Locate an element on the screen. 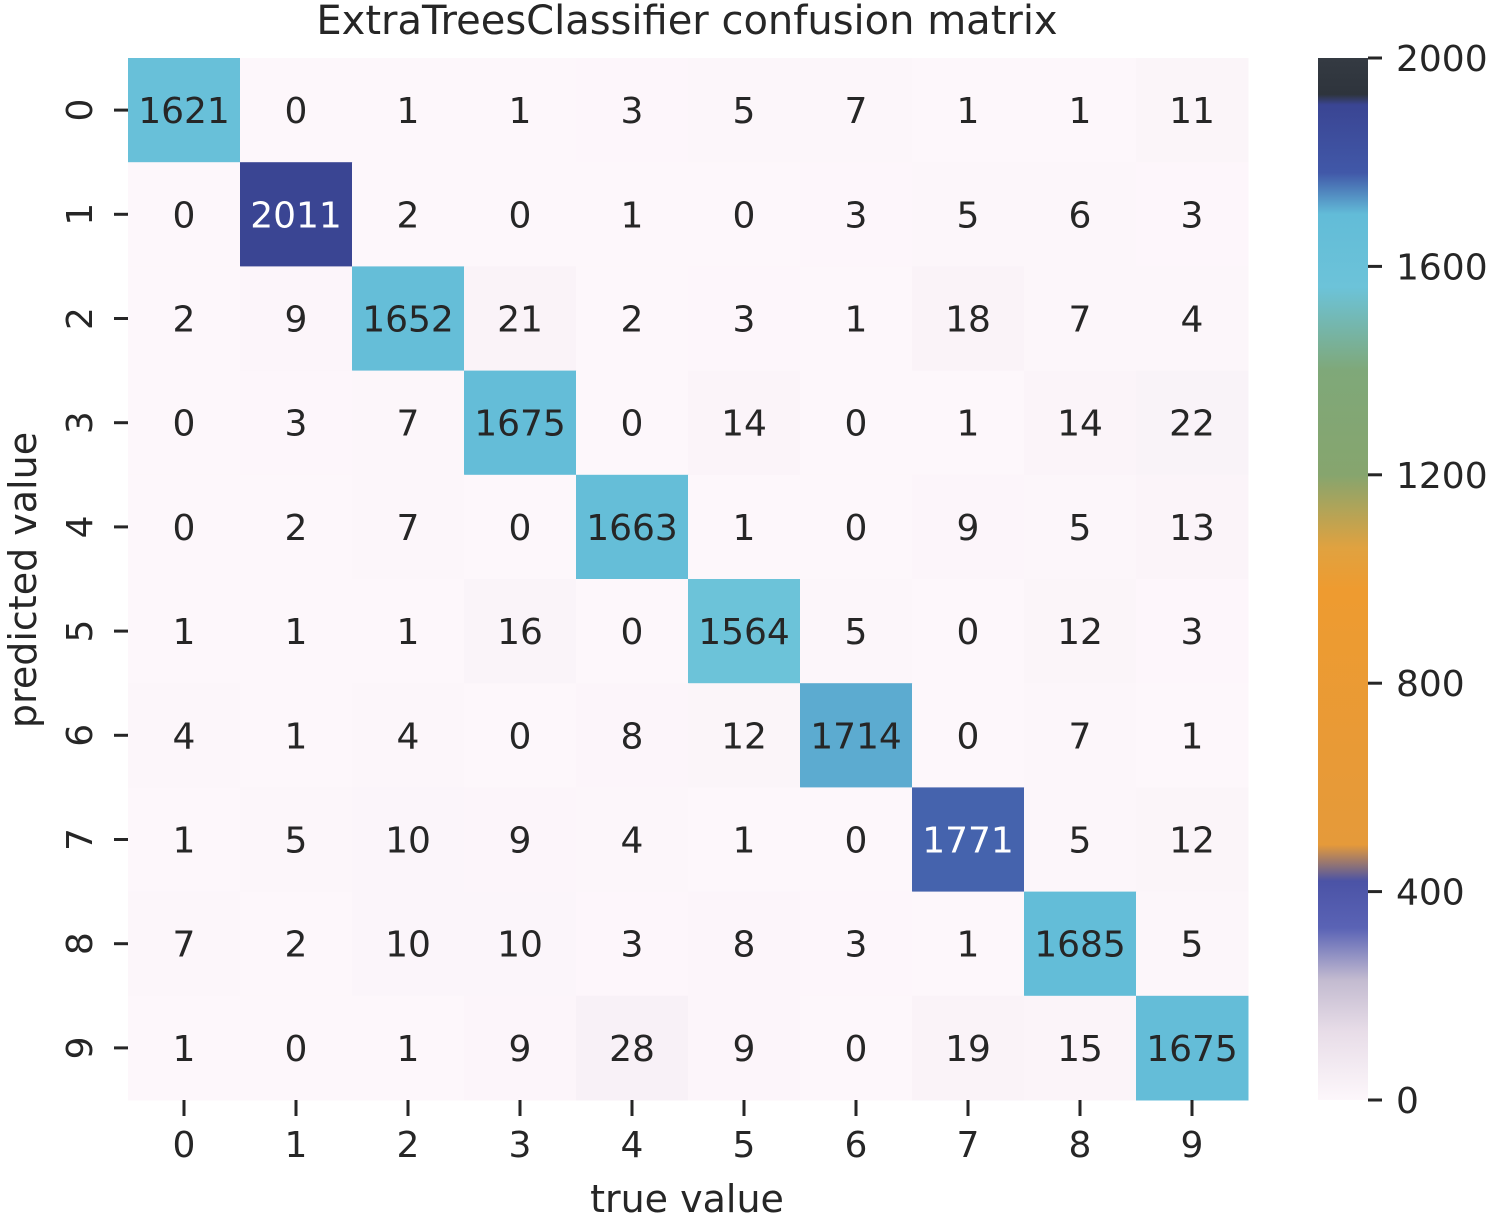  cell-value-label: 1714 is located at coordinates (856, 736).